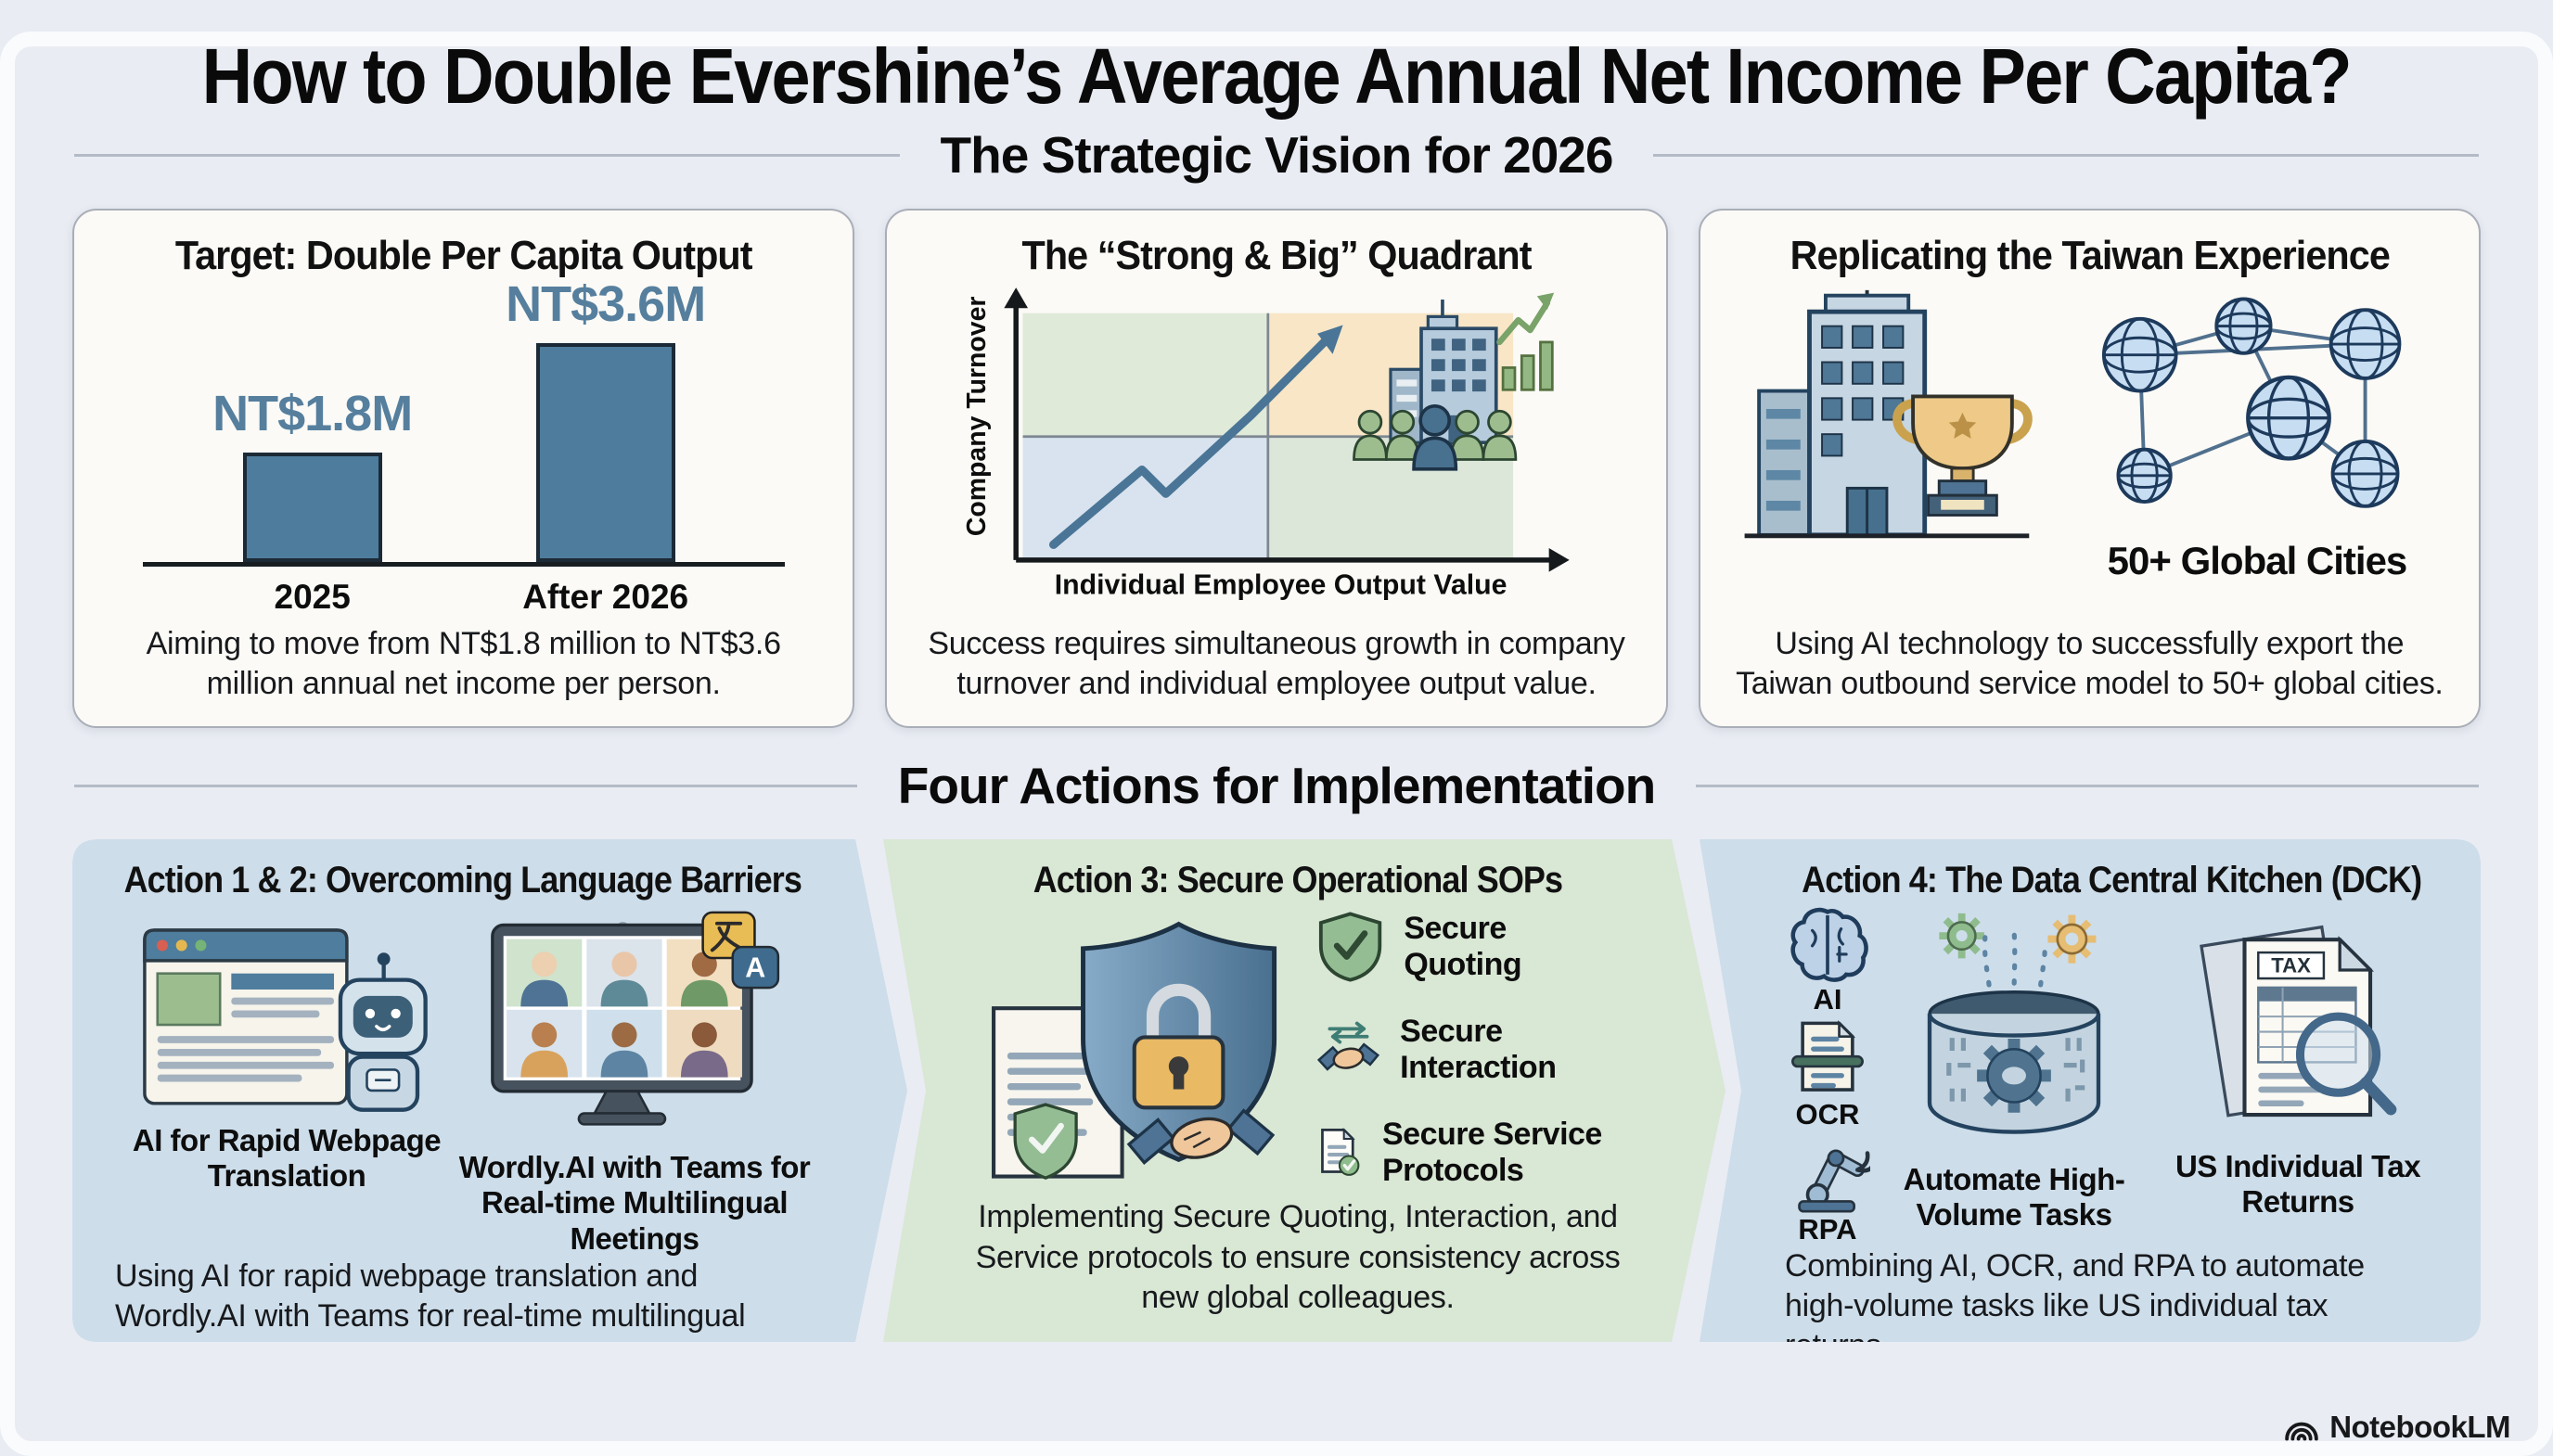  I want to click on magnifier-icon, so click(2345, 1062).